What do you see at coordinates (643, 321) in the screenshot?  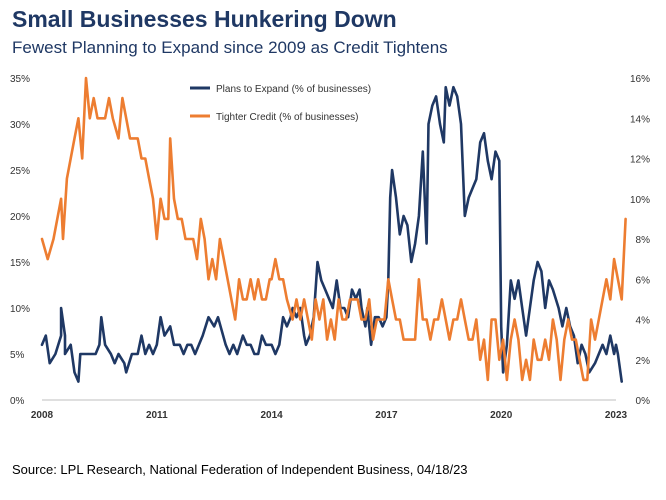 I see `right-tick-label: 4%` at bounding box center [643, 321].